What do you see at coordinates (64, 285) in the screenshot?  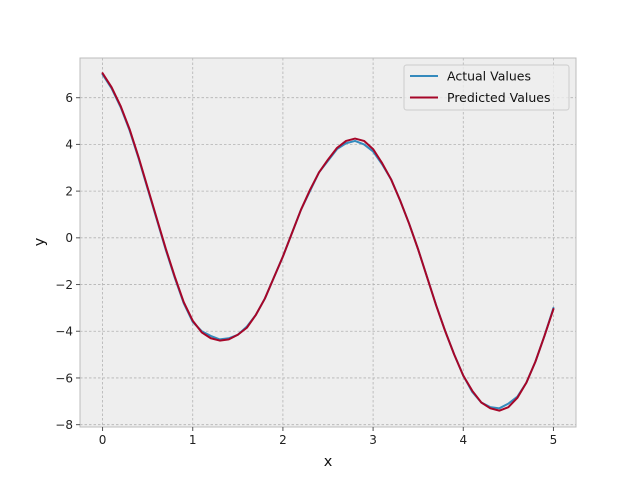 I see `y-tick-label: −2` at bounding box center [64, 285].